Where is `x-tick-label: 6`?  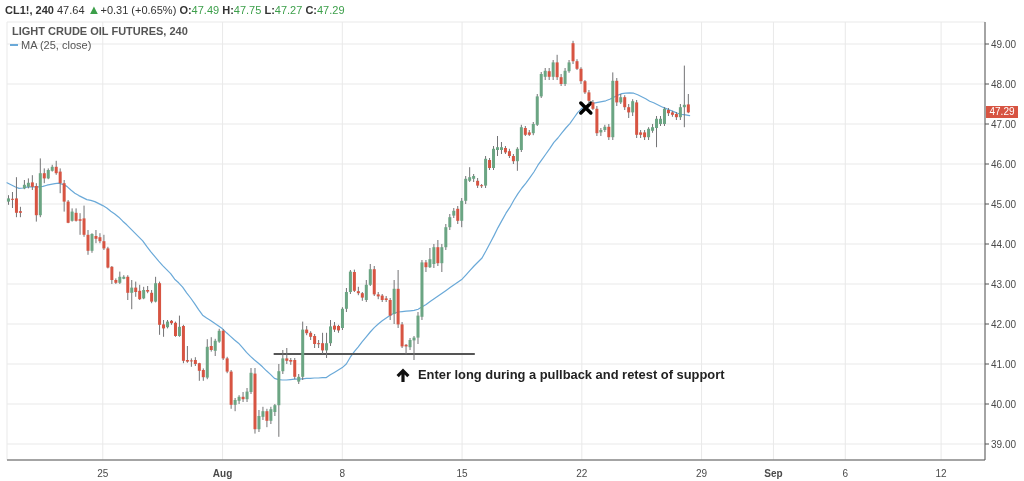
x-tick-label: 6 is located at coordinates (845, 473).